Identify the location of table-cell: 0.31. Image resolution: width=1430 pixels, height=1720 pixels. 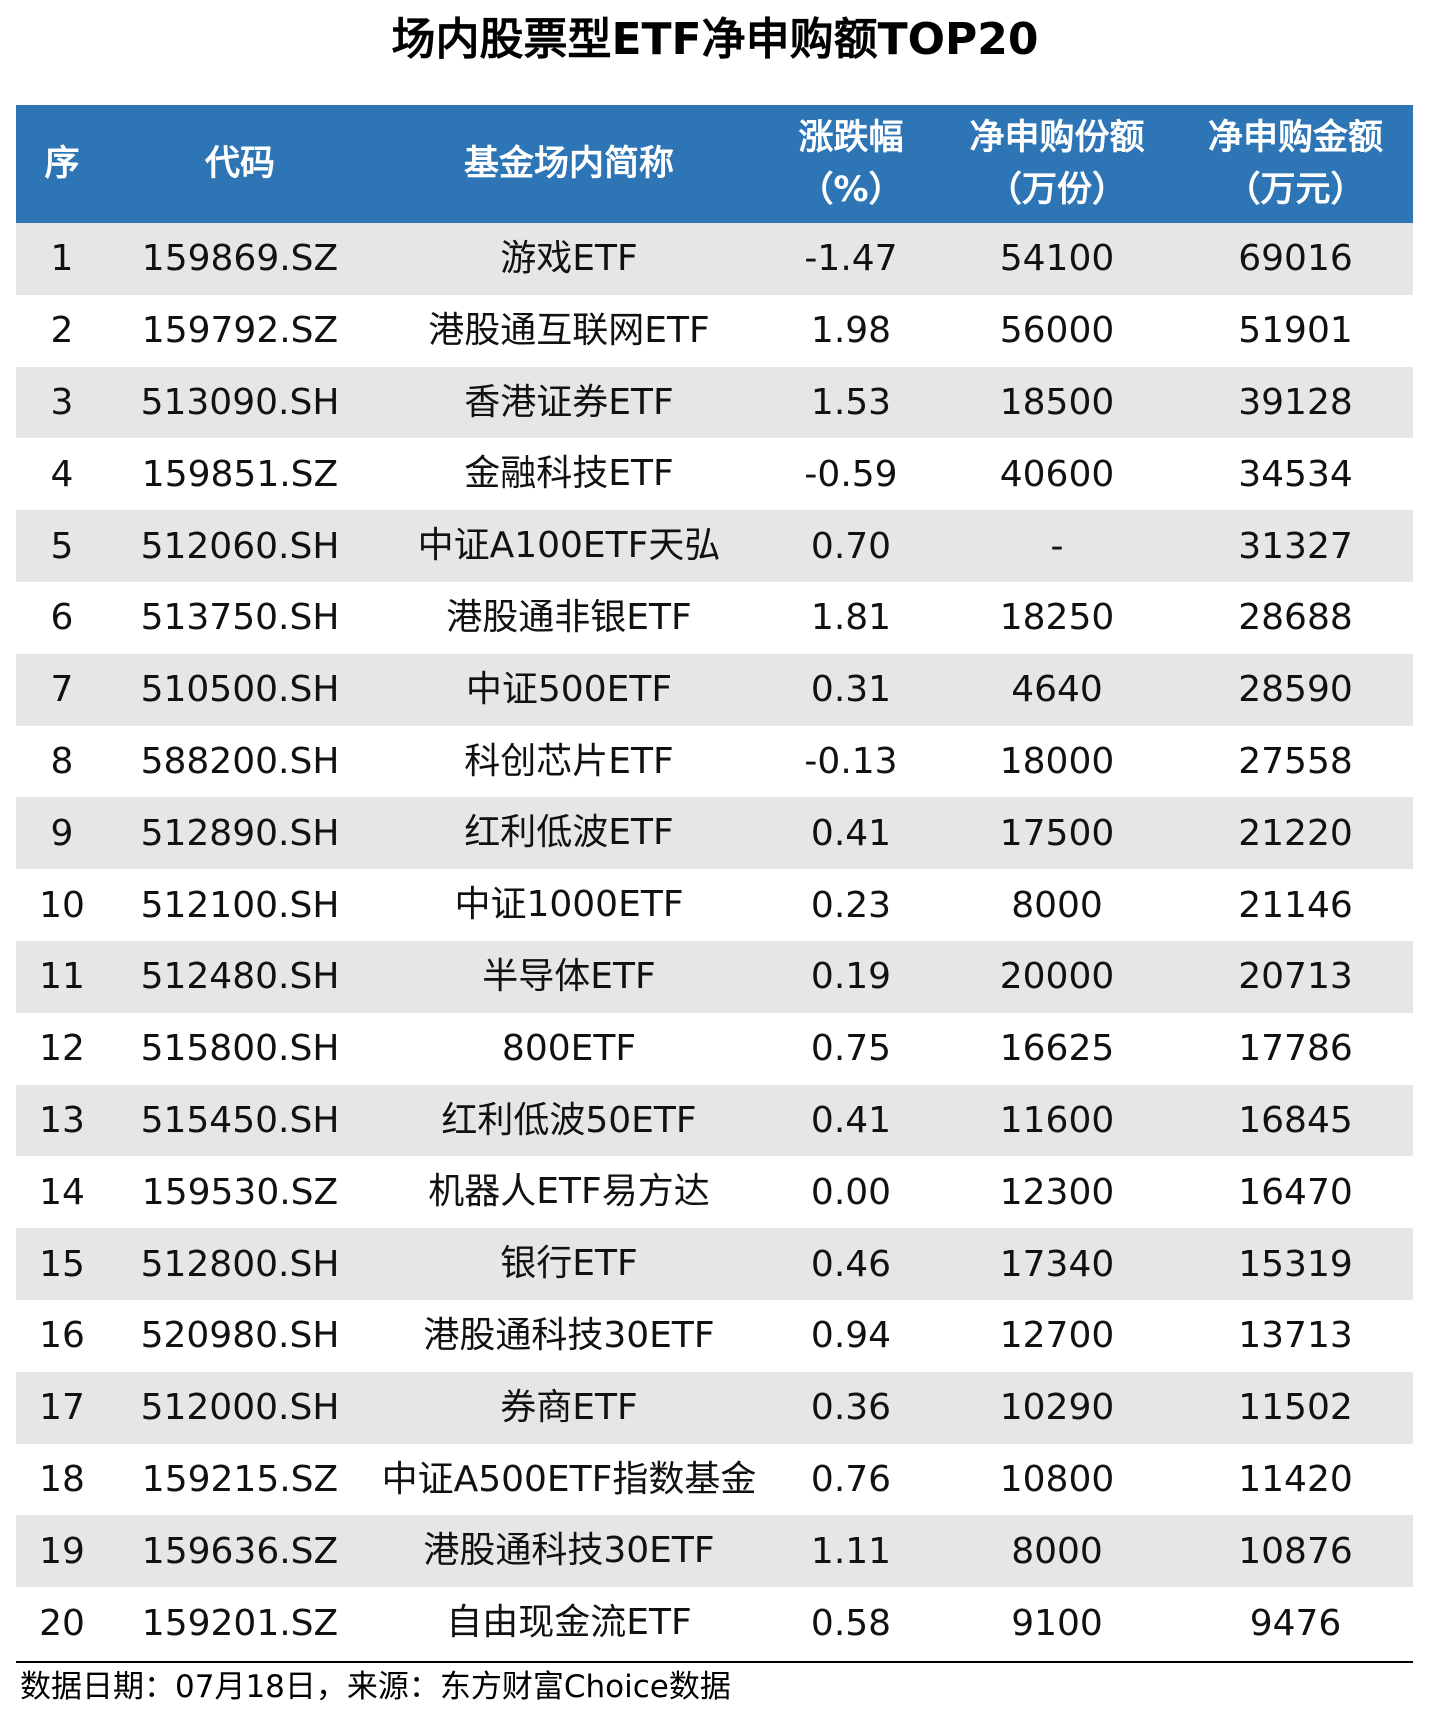
(851, 689).